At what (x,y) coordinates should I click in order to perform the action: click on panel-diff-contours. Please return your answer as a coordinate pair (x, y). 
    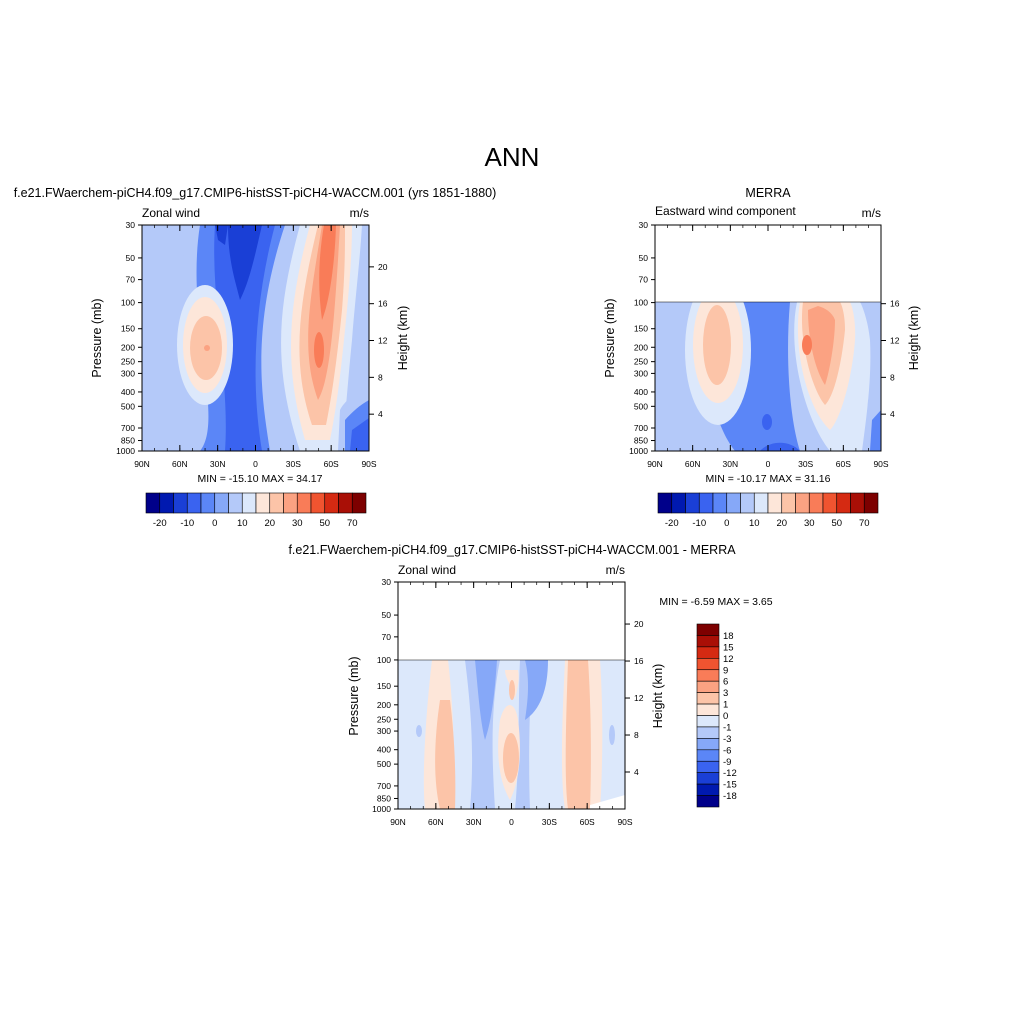
    Looking at the image, I should click on (511, 734).